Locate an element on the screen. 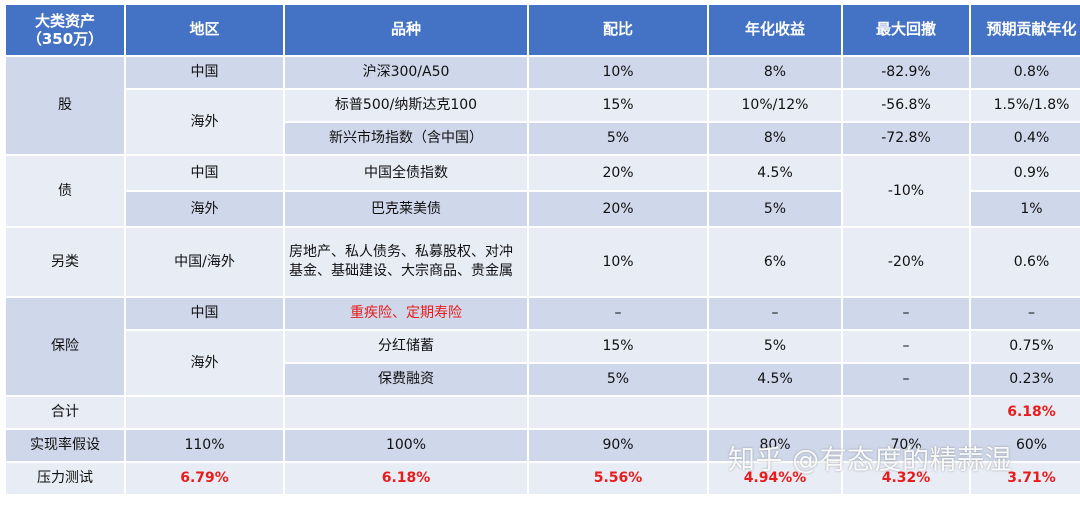  product-cell: 中国全债指数 is located at coordinates (406, 173).